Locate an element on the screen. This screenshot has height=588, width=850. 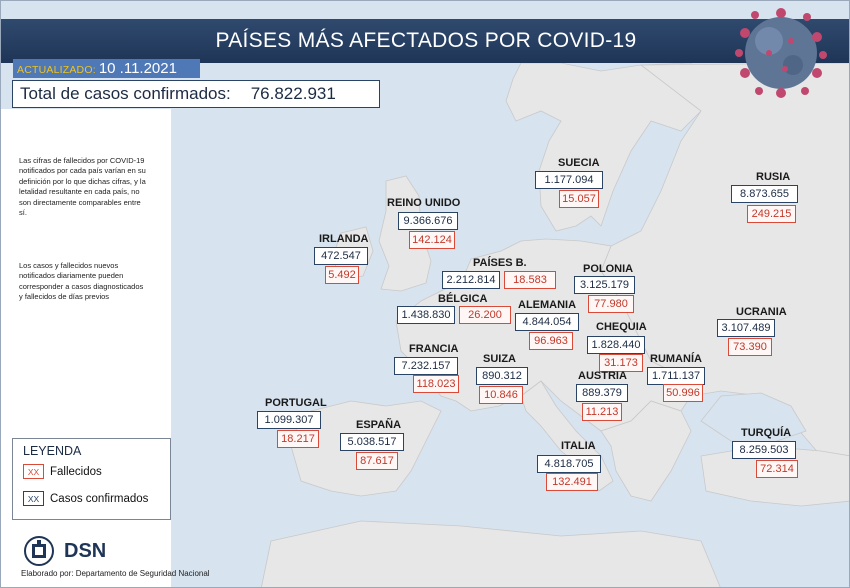
country-name: IRLANDA is located at coordinates (344, 239).